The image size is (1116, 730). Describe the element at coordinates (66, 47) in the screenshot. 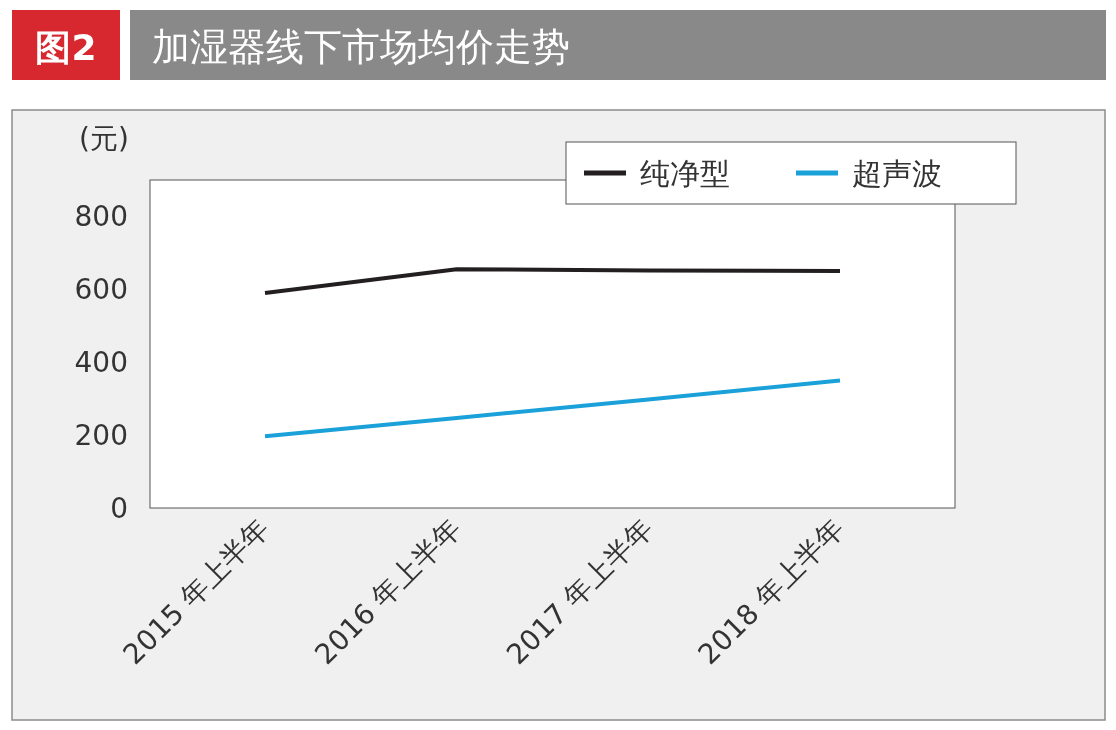

I see `caption: 图2` at that location.